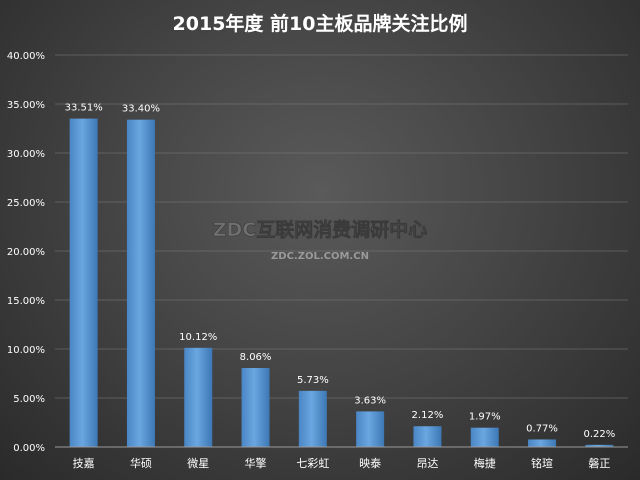 The width and height of the screenshot is (640, 480). I want to click on y-tick-label: 40.00%, so click(26, 56).